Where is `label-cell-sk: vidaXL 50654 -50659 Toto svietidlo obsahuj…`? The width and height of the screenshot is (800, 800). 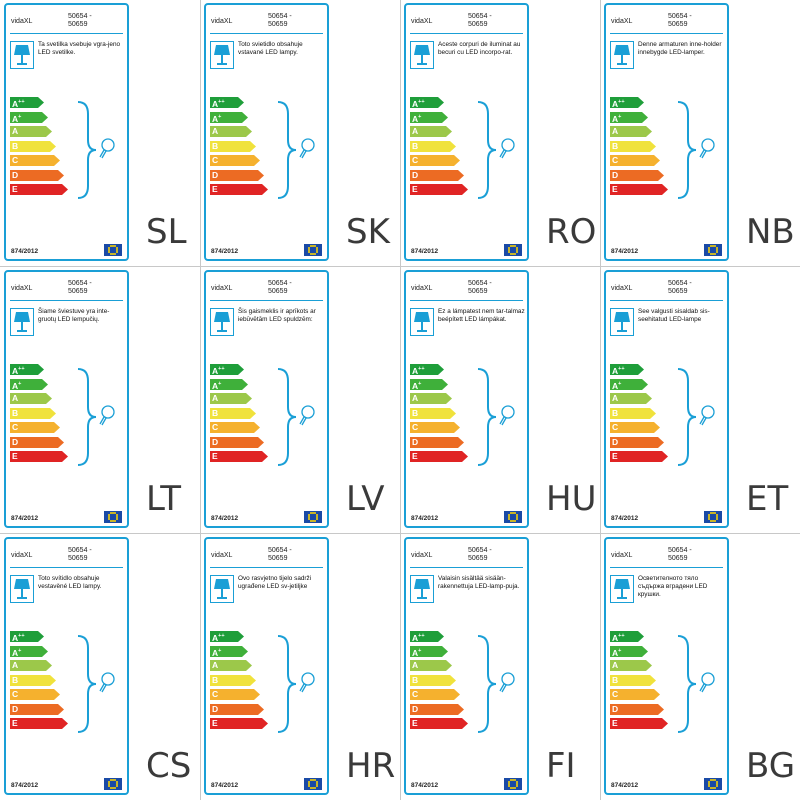
label-cell-sk: vidaXL 50654 -50659 Toto svietidlo obsahuj… is located at coordinates (300, 133).